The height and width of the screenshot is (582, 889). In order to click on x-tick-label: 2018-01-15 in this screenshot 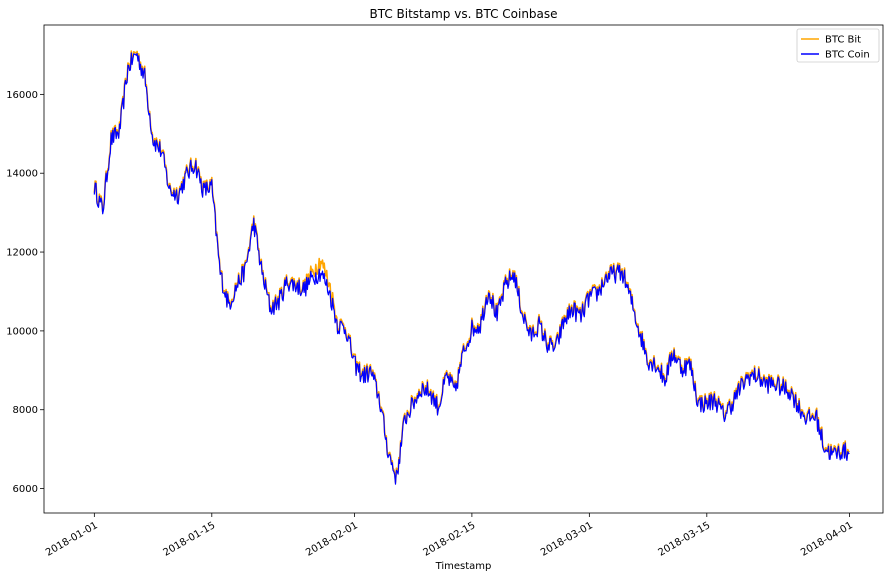, I will do `click(189, 539)`.